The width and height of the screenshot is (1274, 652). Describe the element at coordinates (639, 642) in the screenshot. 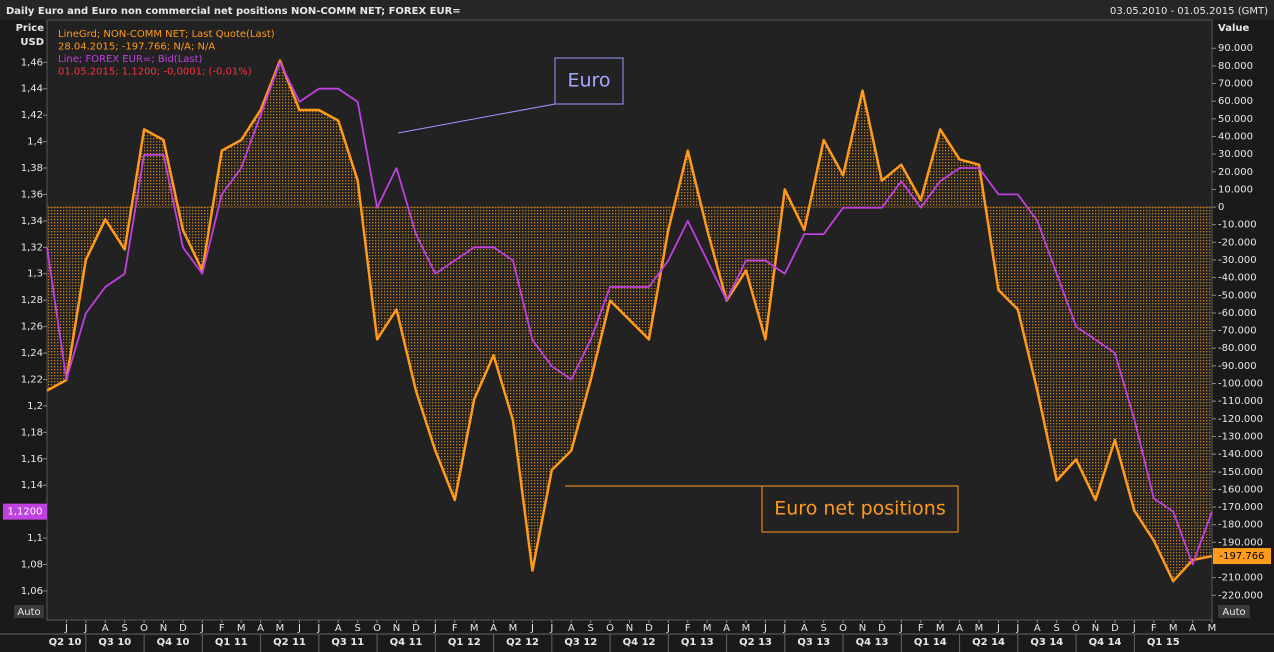

I see `quarter-label: Q4 12` at that location.